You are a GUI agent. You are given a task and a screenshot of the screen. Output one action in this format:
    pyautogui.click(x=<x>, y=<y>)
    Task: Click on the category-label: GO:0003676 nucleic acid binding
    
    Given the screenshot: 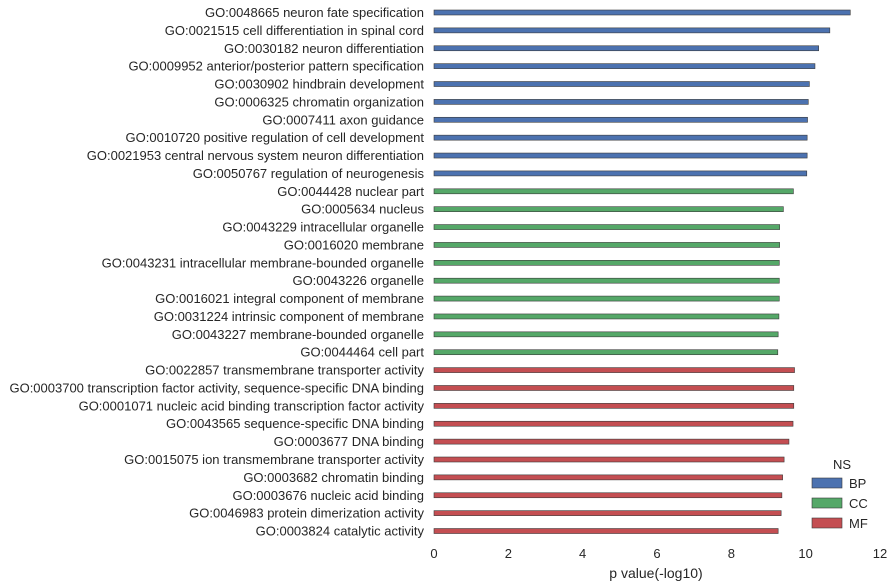 What is the action you would take?
    pyautogui.click(x=328, y=495)
    